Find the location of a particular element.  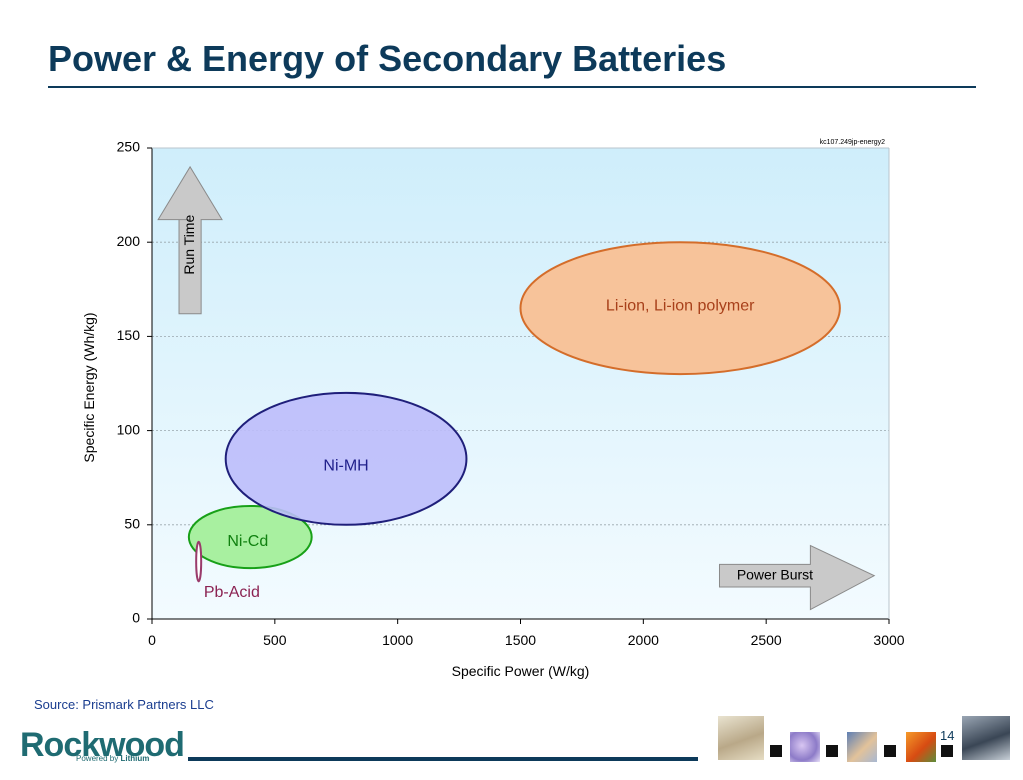

chart-id-label: kc107.249jp-energy2 is located at coordinates (852, 142).